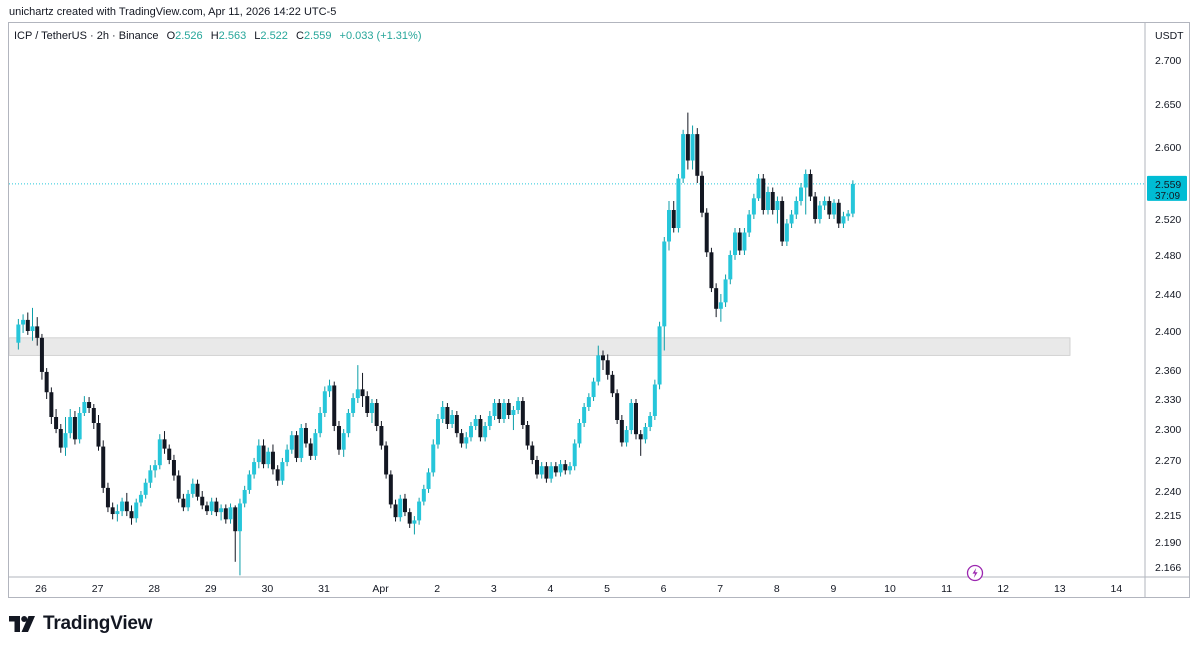 The width and height of the screenshot is (1199, 648). What do you see at coordinates (81, 624) in the screenshot?
I see `tradingview-logo: TradingView` at bounding box center [81, 624].